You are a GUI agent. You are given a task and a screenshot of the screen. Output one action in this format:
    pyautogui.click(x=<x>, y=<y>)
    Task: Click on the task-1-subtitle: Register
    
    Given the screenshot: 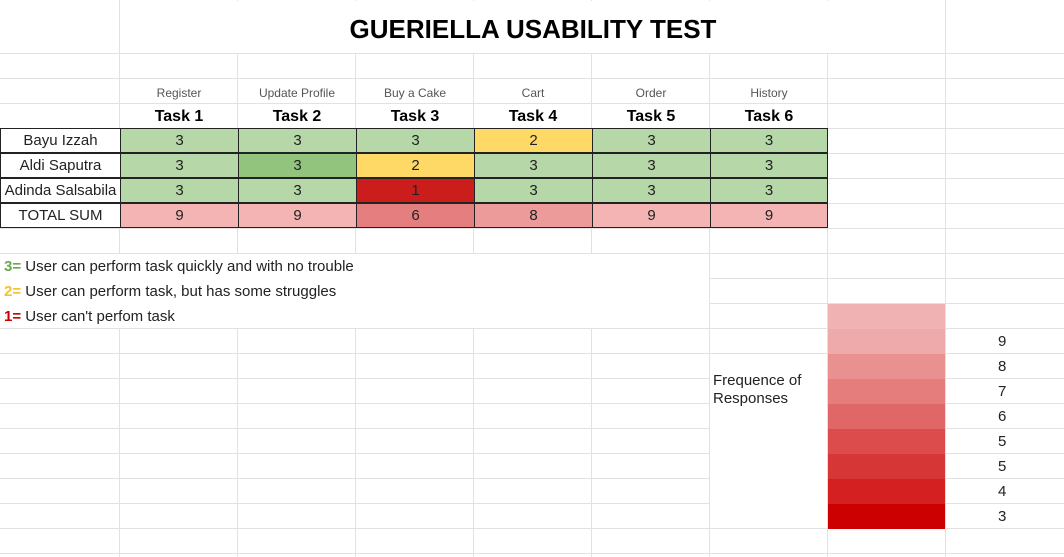 What is the action you would take?
    pyautogui.click(x=179, y=93)
    